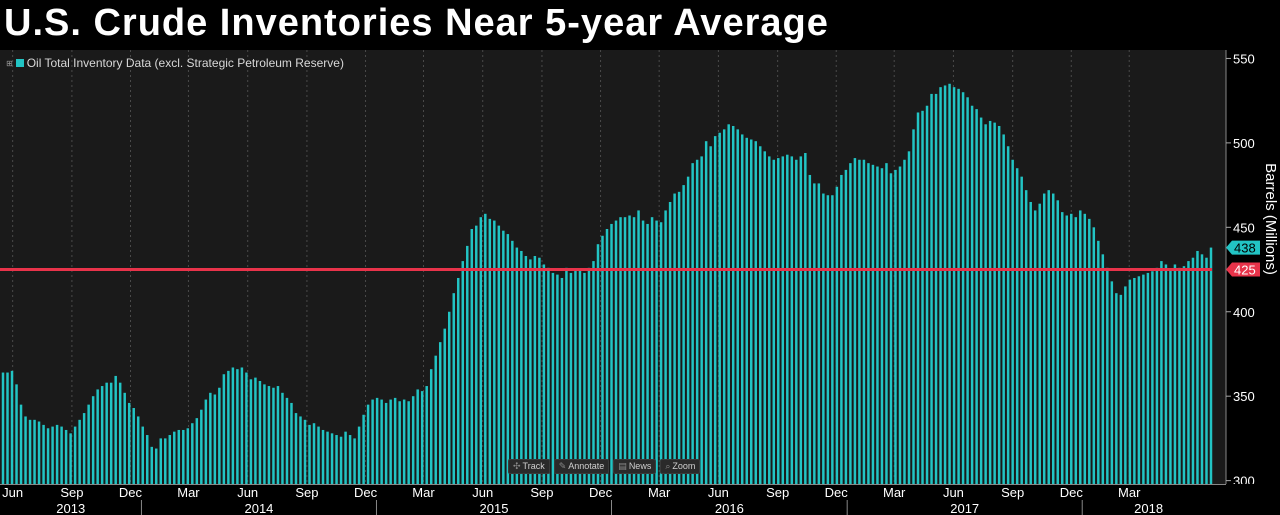 This screenshot has height=515, width=1280. Describe the element at coordinates (533, 466) in the screenshot. I see `track-label: Track` at that location.